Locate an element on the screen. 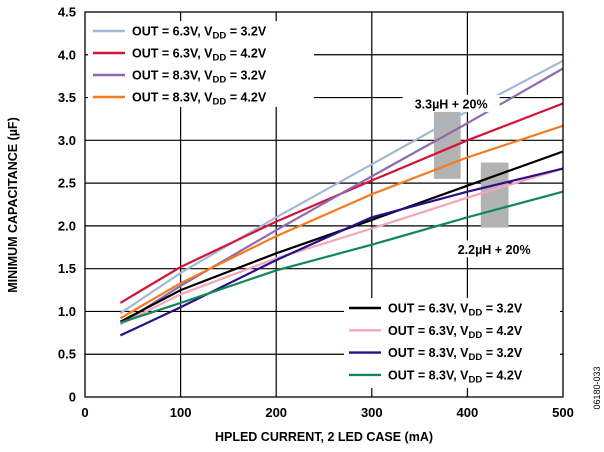 The image size is (604, 452). y-tick-label: 4.0 is located at coordinates (67, 54).